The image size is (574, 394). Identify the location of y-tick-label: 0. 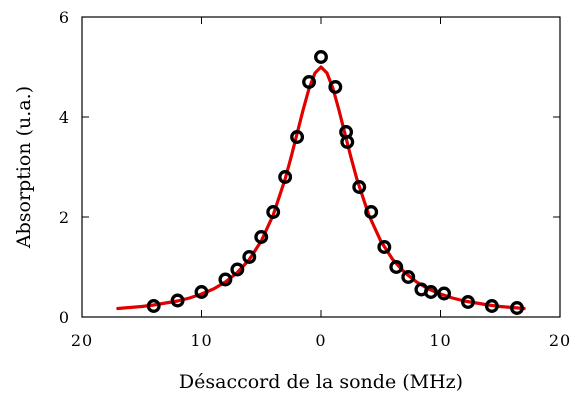
(64, 317).